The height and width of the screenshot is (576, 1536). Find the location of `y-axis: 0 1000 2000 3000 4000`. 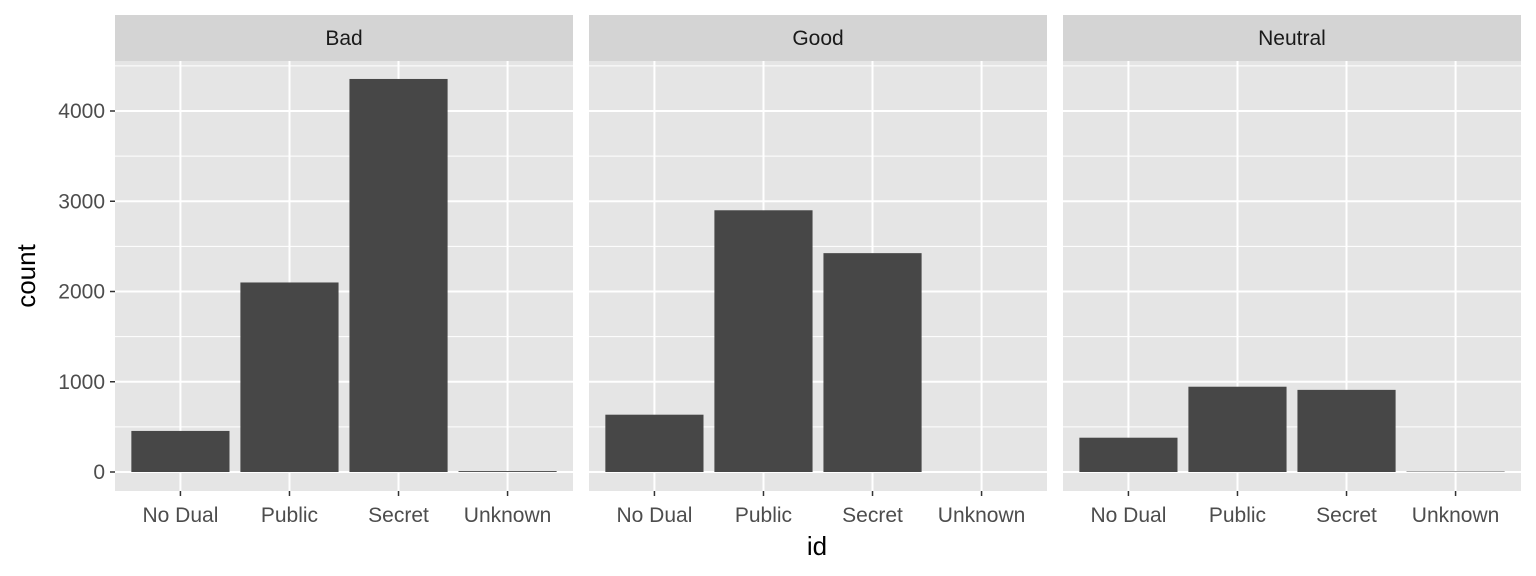

y-axis: 0 1000 2000 3000 4000 is located at coordinates (86, 292).